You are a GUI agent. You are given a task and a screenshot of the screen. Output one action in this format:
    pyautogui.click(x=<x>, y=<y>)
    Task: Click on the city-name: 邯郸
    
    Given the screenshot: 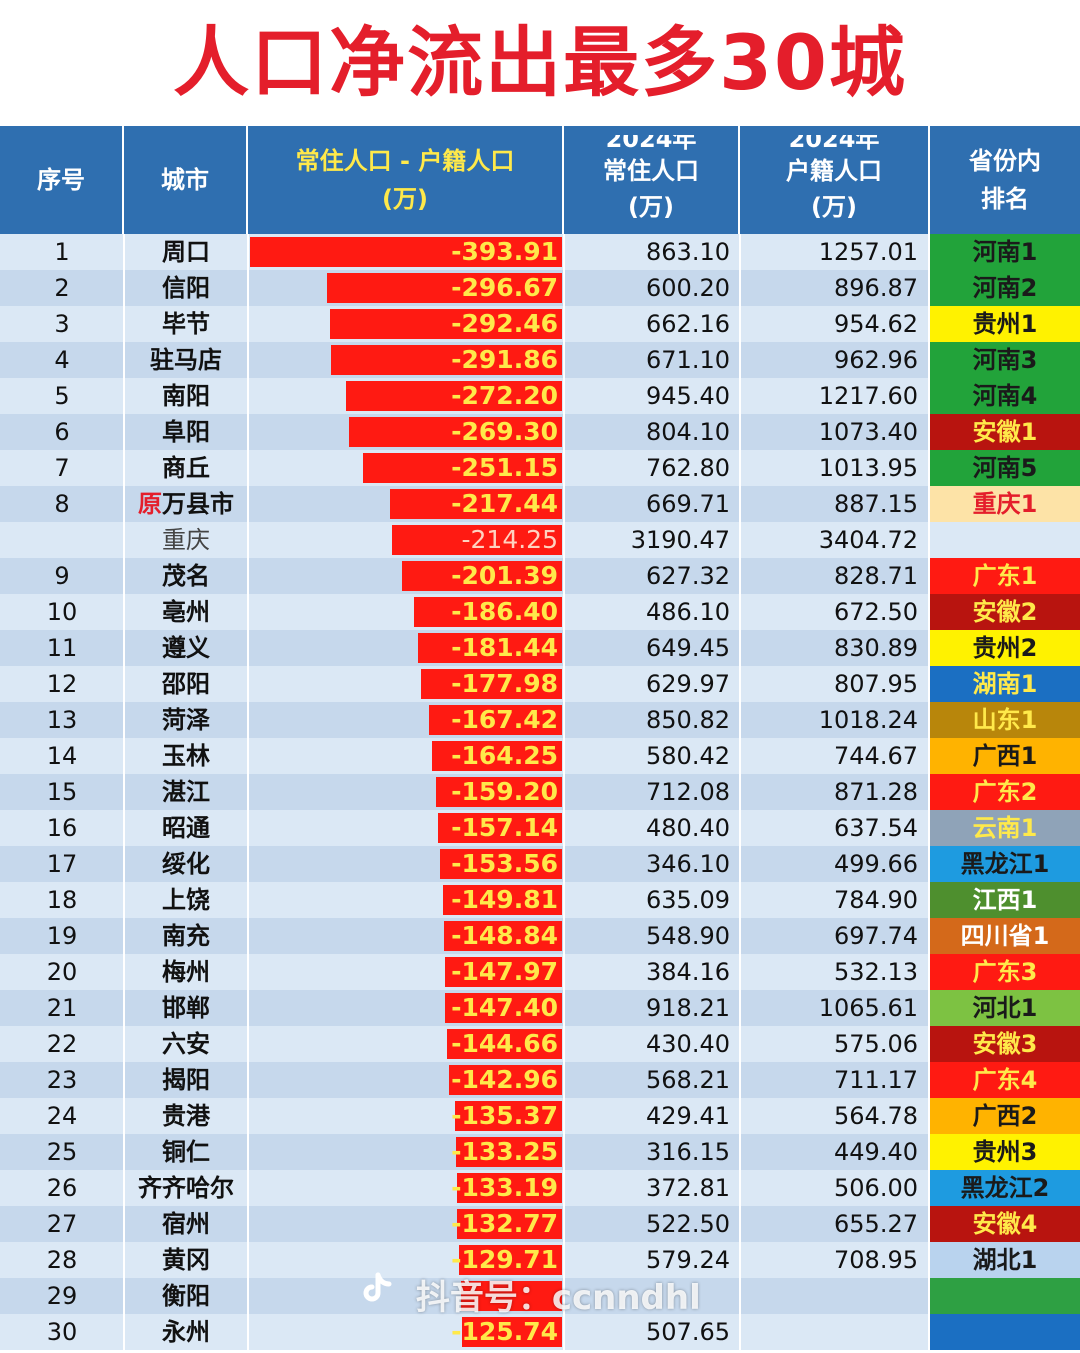 What is the action you would take?
    pyautogui.click(x=186, y=1008)
    